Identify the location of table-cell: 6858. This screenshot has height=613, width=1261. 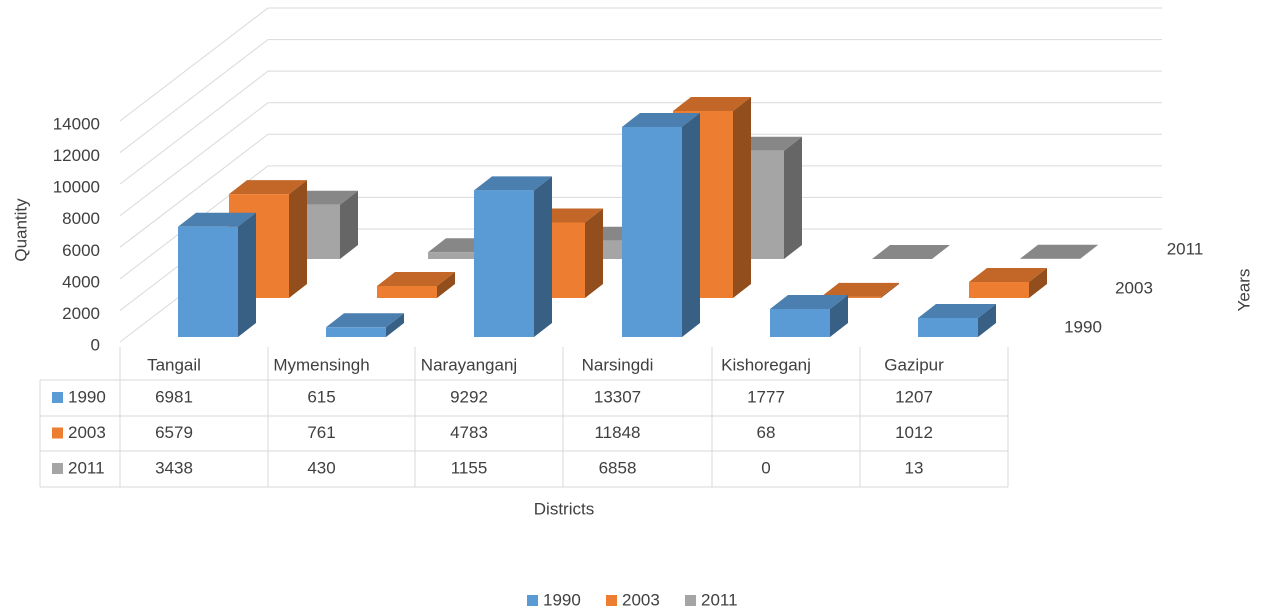
(618, 467).